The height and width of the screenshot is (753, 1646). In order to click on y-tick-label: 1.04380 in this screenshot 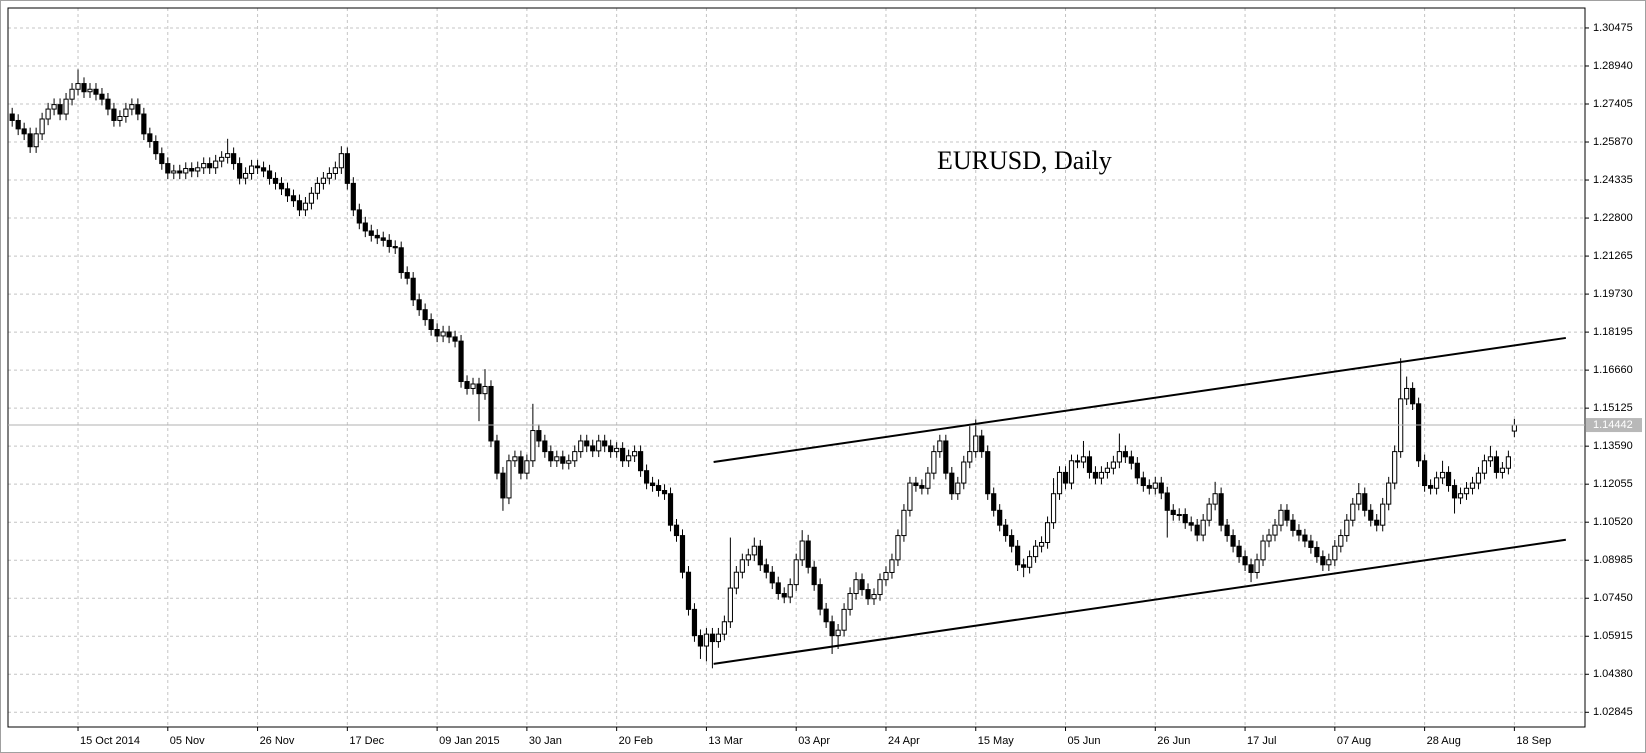, I will do `click(1613, 674)`.